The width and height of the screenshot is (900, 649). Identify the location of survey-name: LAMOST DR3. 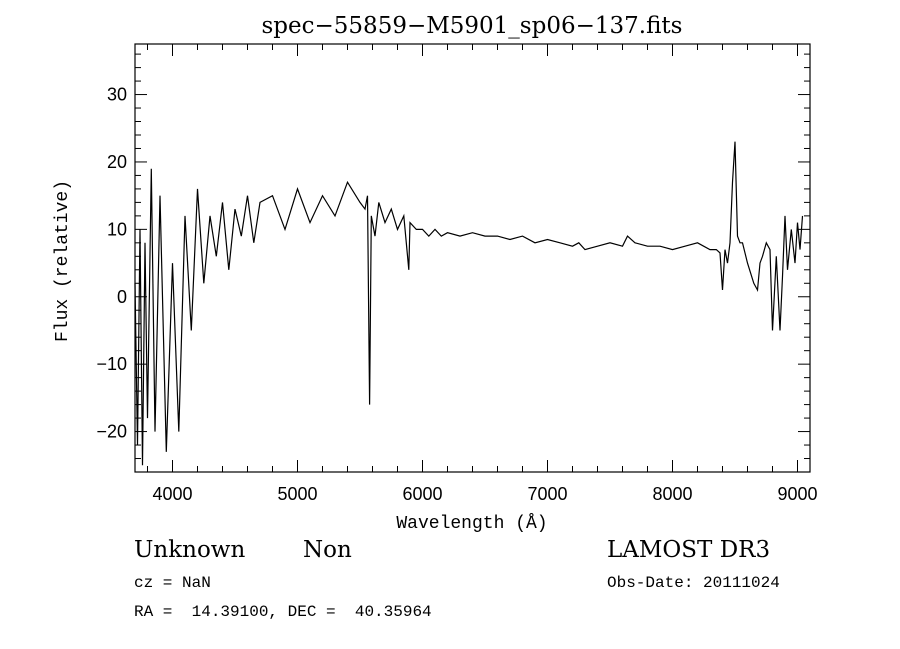
(689, 550).